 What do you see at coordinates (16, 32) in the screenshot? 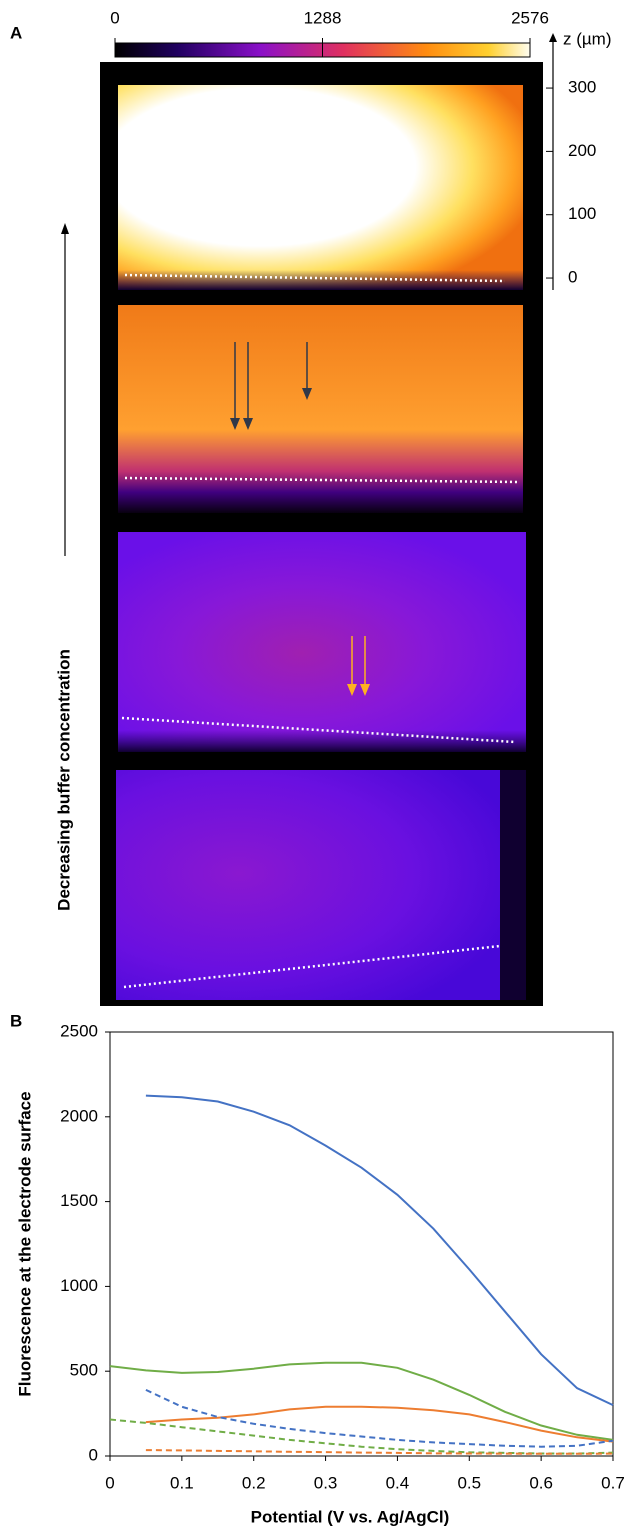
I see `panel-label: A` at bounding box center [16, 32].